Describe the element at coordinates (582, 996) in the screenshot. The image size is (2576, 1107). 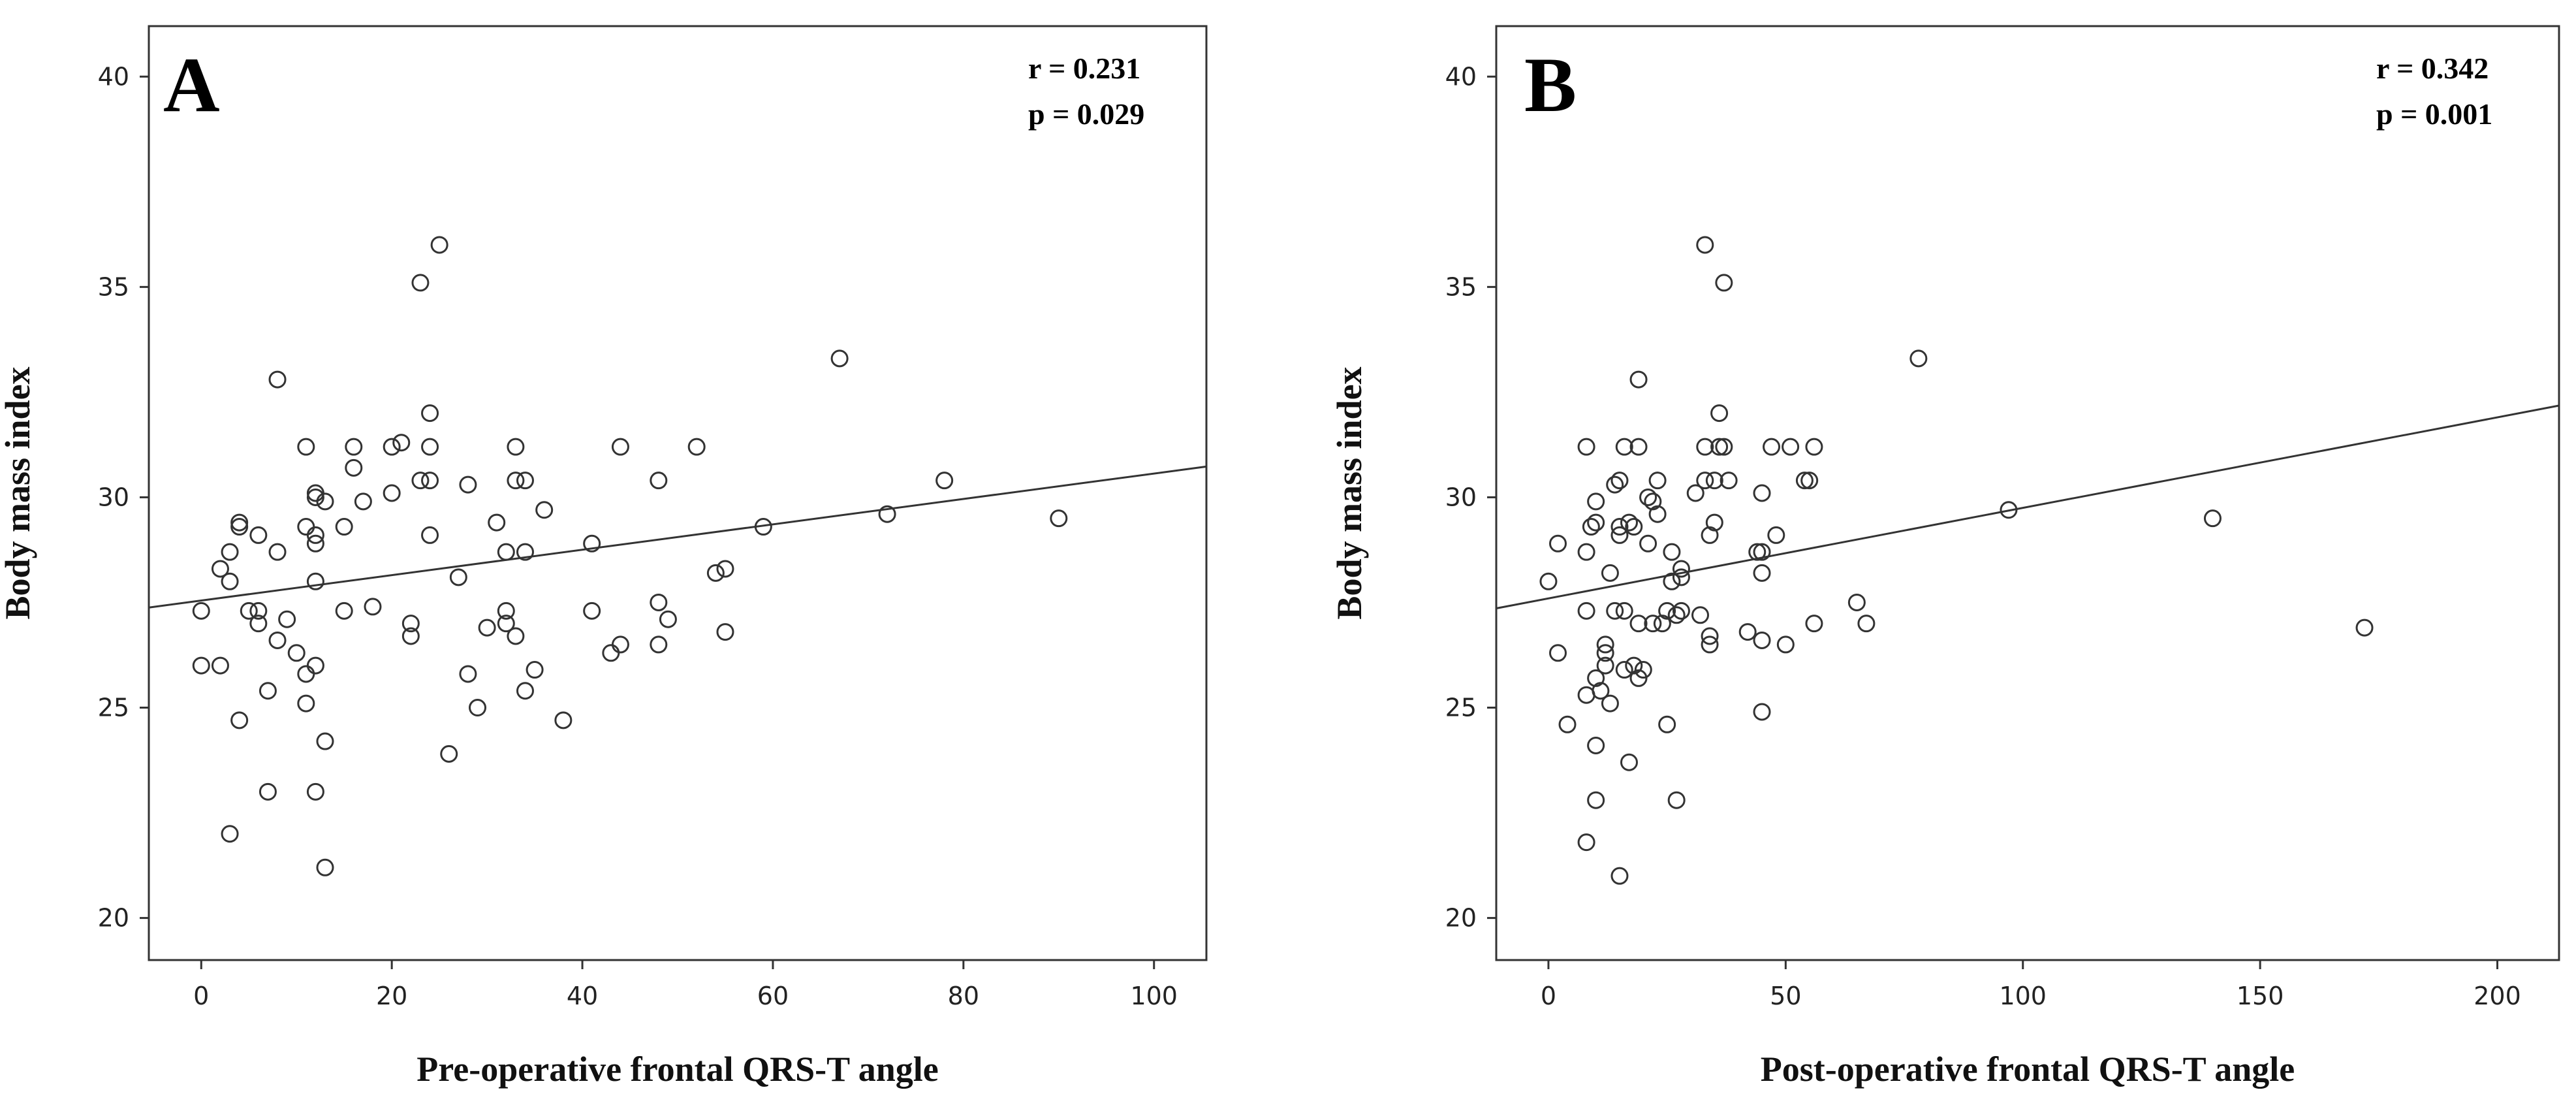
I see `x-tick-label: 40` at that location.